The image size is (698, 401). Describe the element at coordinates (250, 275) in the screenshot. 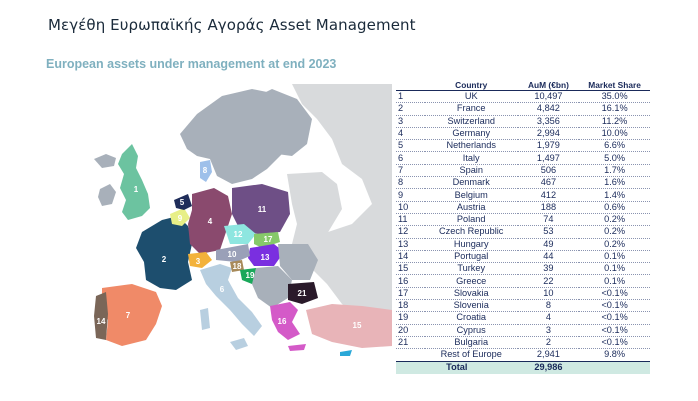

I see `map-label-19: 19` at that location.